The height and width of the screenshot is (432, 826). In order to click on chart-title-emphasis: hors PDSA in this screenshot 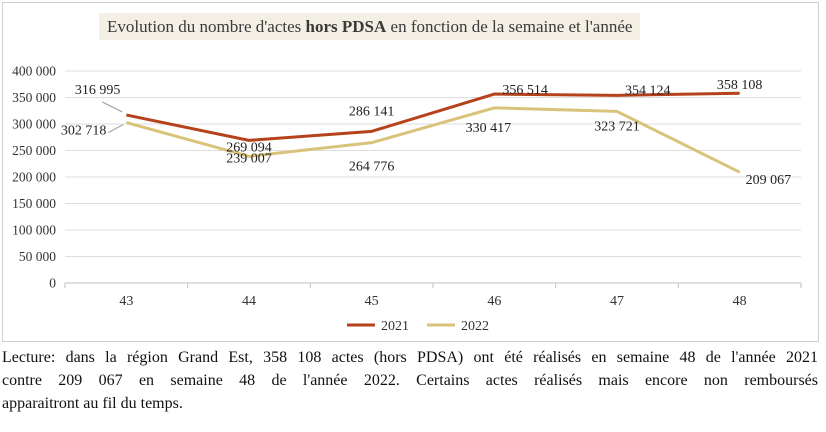, I will do `click(346, 26)`.